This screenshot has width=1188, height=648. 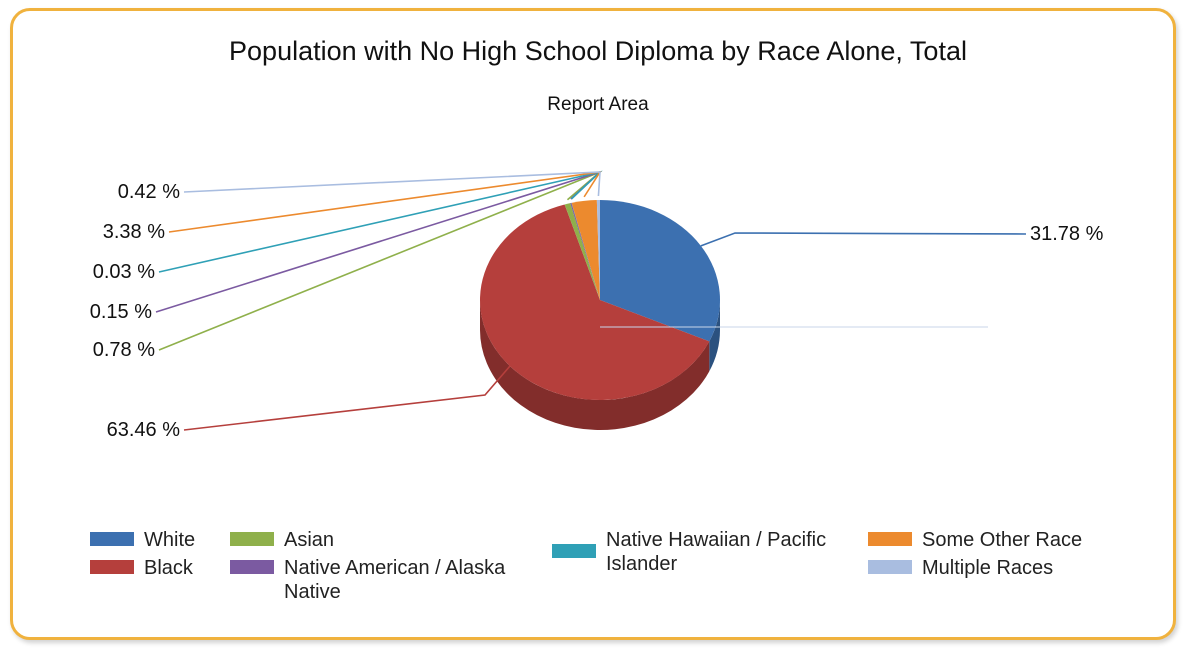 I want to click on pie-slice-native-hawaiian-pacific-islander, so click(x=585, y=251).